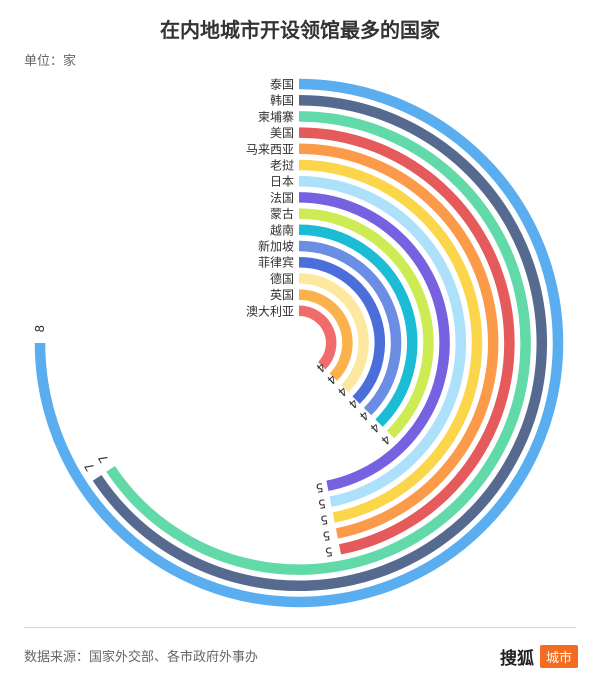 The height and width of the screenshot is (684, 600). I want to click on brand-logo: 搜狐 城市, so click(539, 656).